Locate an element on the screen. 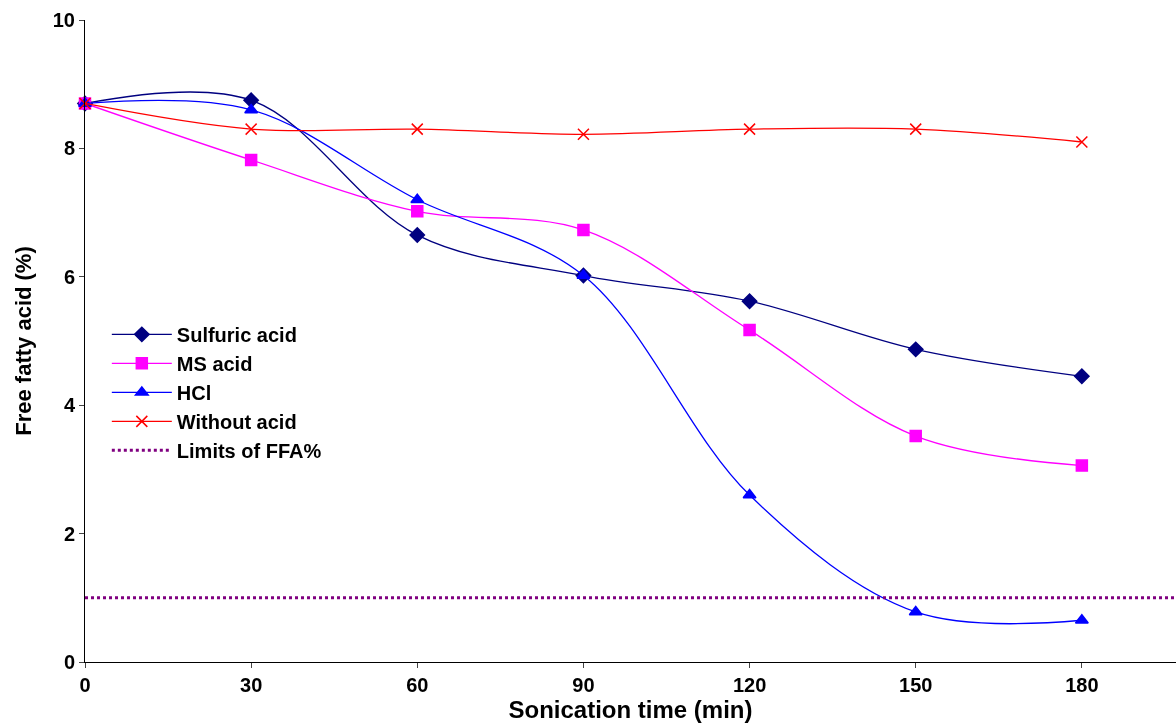 The width and height of the screenshot is (1176, 727). y-axis-title: Free fatty acid (%) is located at coordinates (23, 341).